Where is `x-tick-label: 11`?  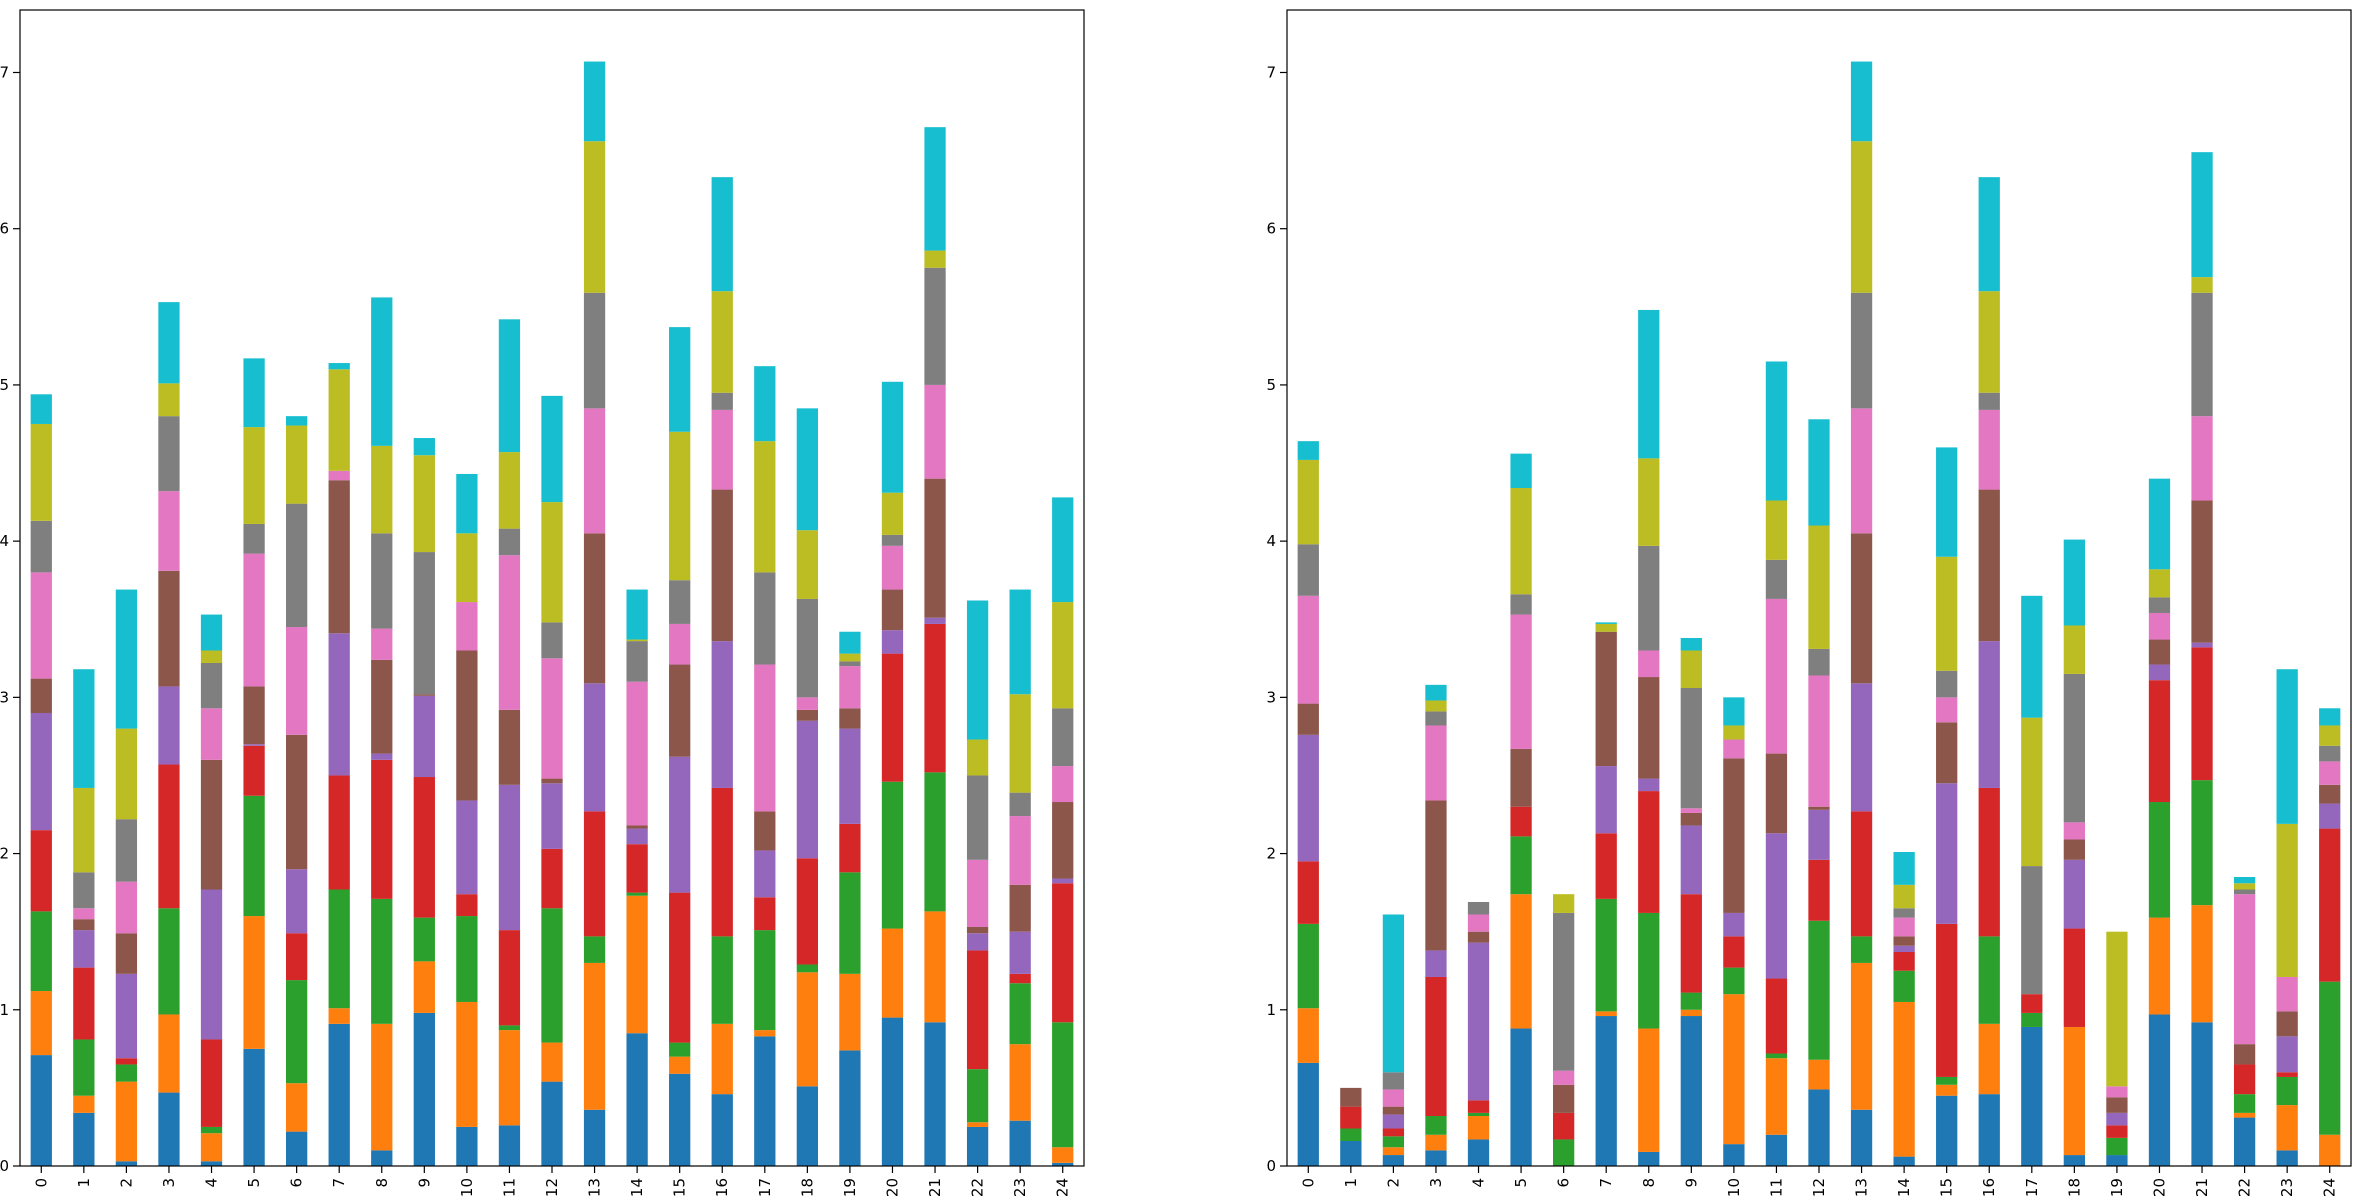
x-tick-label: 11 is located at coordinates (509, 1187).